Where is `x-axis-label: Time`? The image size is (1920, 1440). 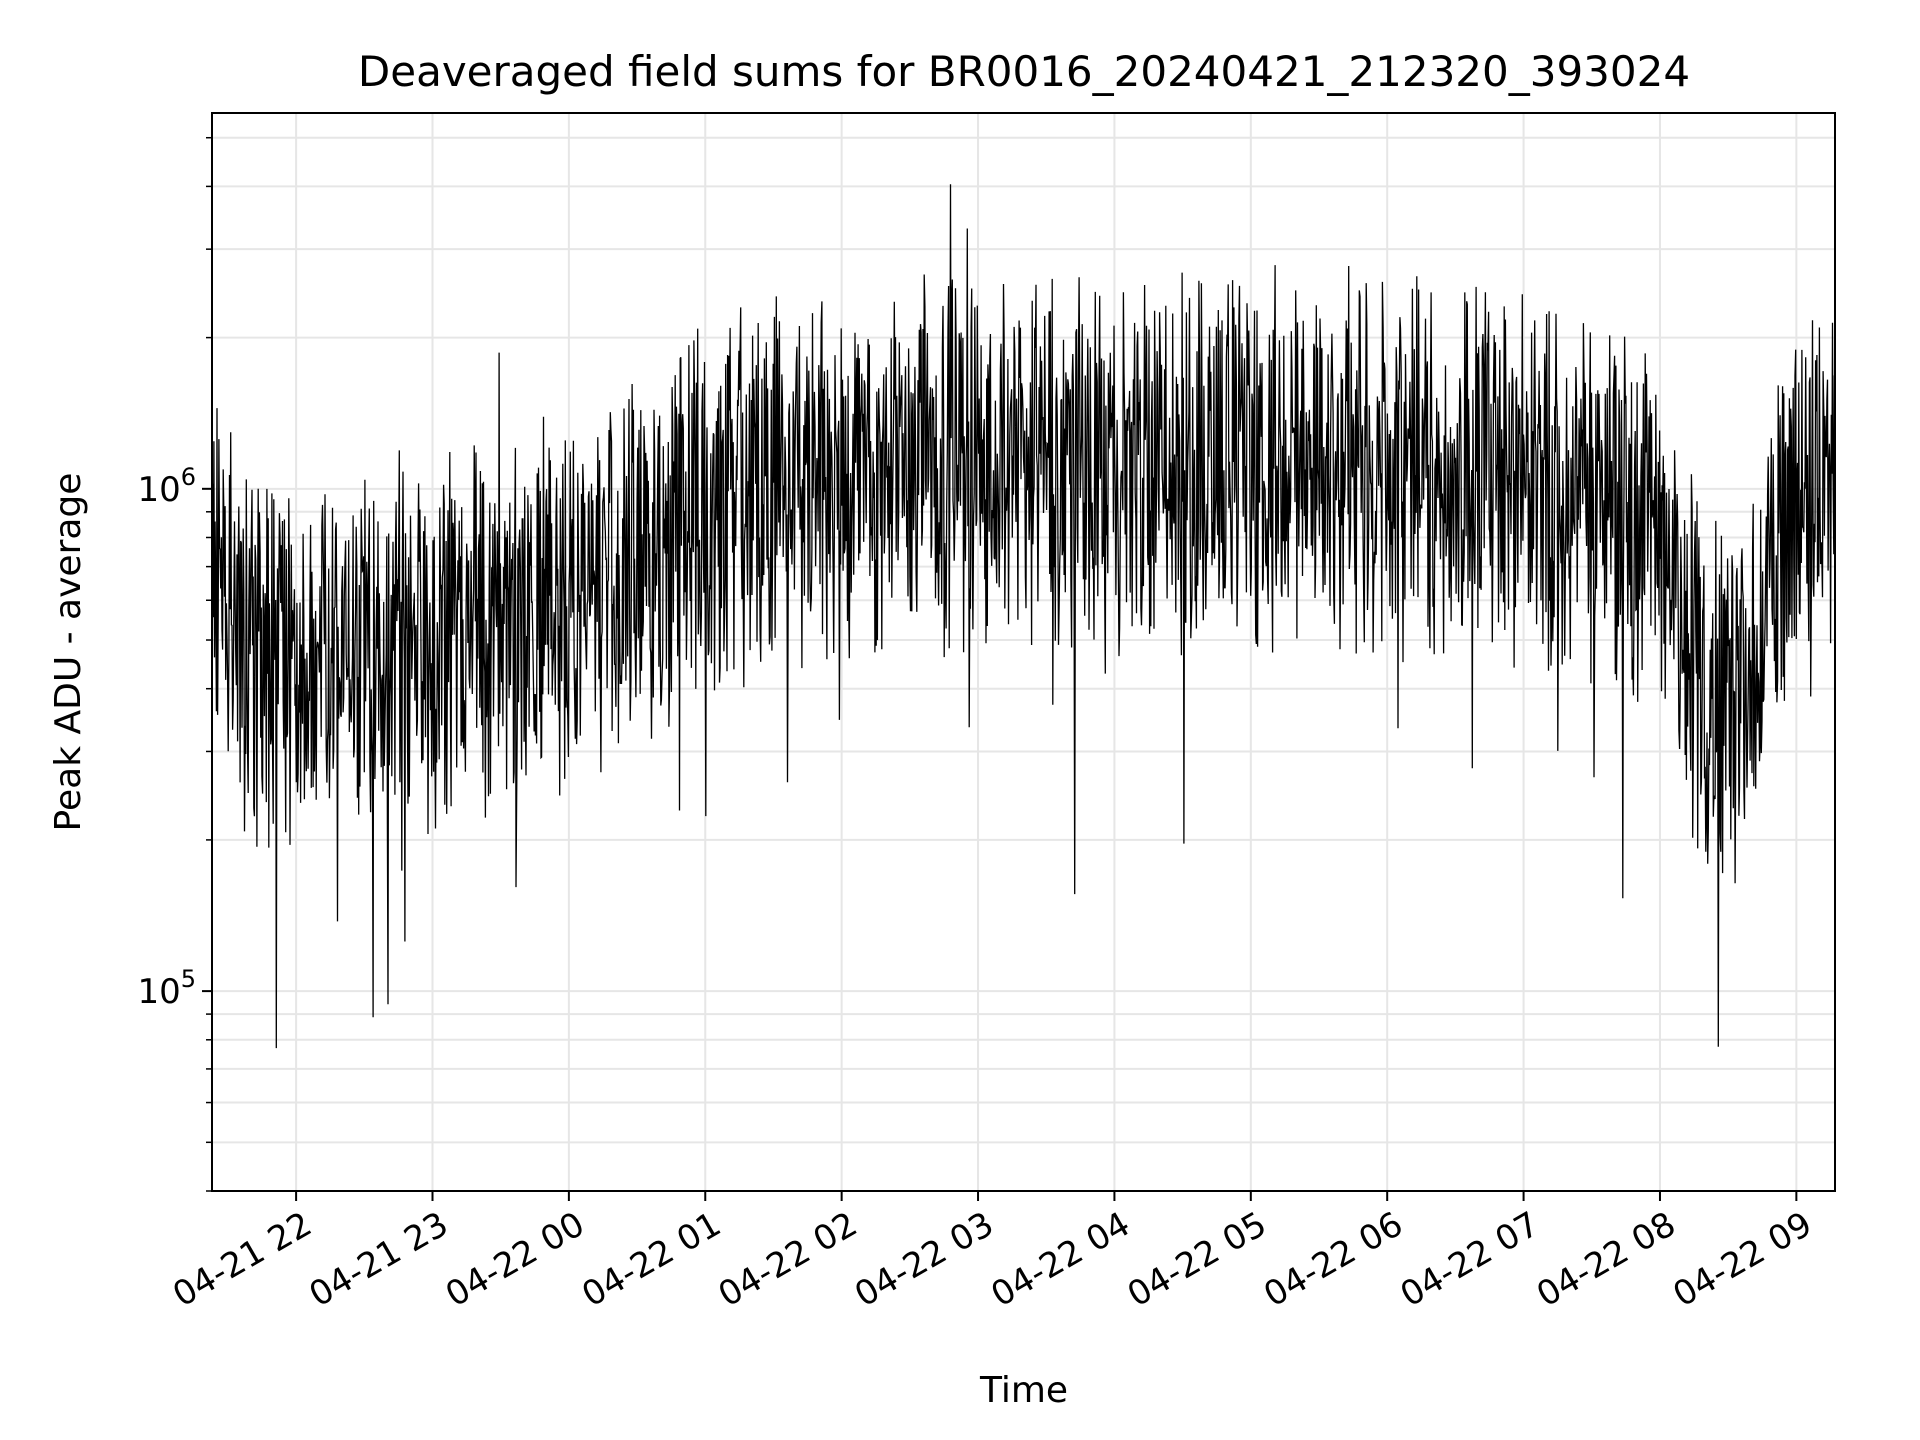
x-axis-label: Time is located at coordinates (1023, 1390).